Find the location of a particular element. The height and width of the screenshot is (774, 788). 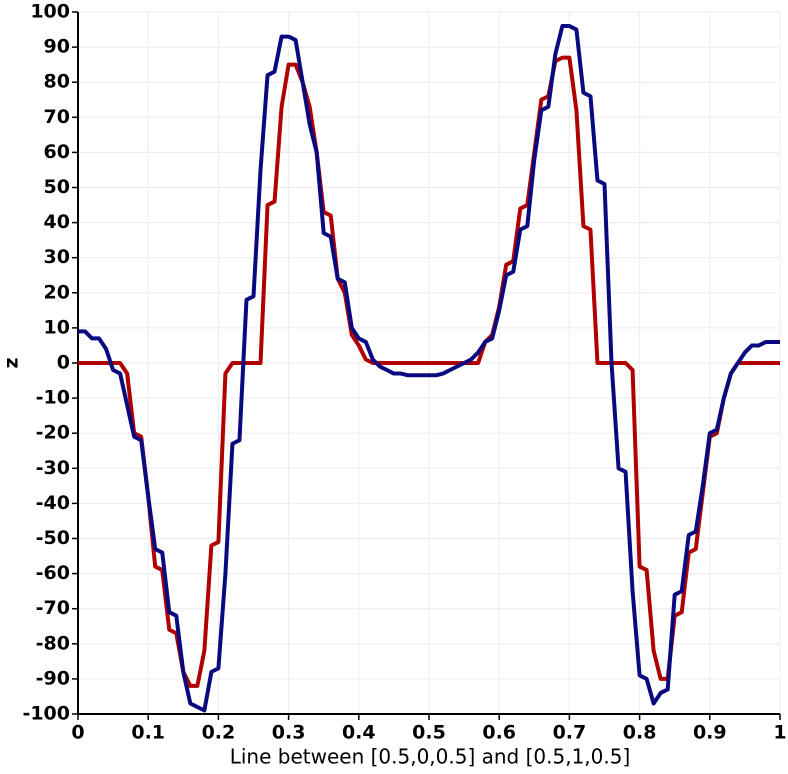

y-tick-label: 60 is located at coordinates (57, 152).